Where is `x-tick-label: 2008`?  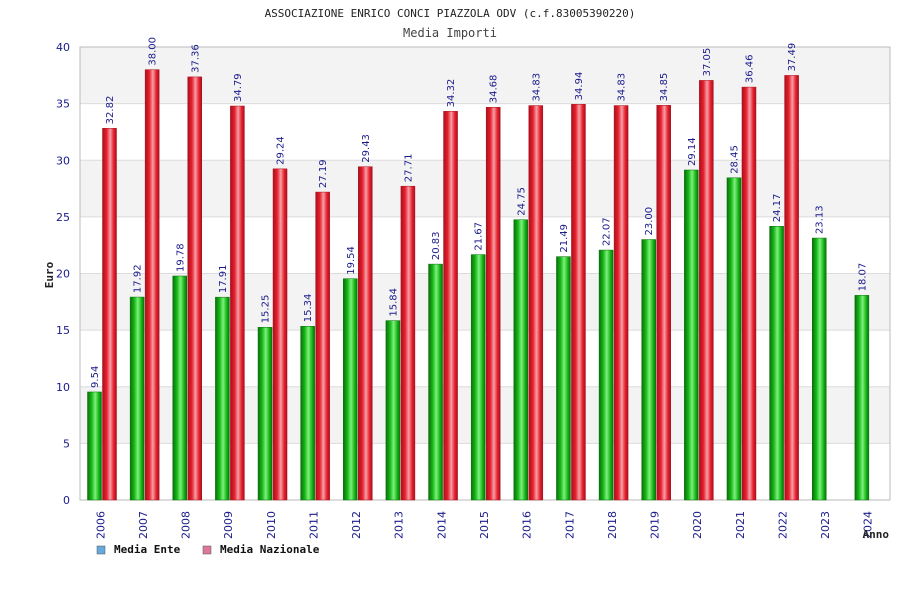
x-tick-label: 2008 is located at coordinates (186, 525).